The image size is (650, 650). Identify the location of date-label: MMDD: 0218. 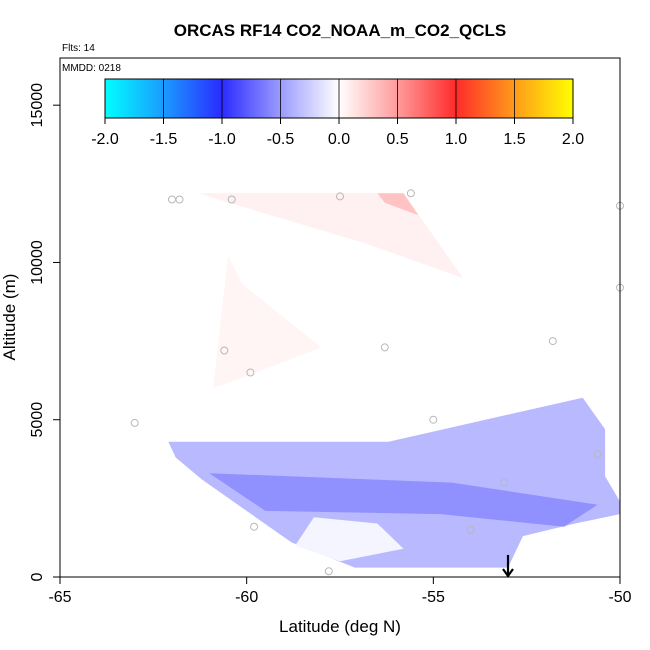
(91, 68).